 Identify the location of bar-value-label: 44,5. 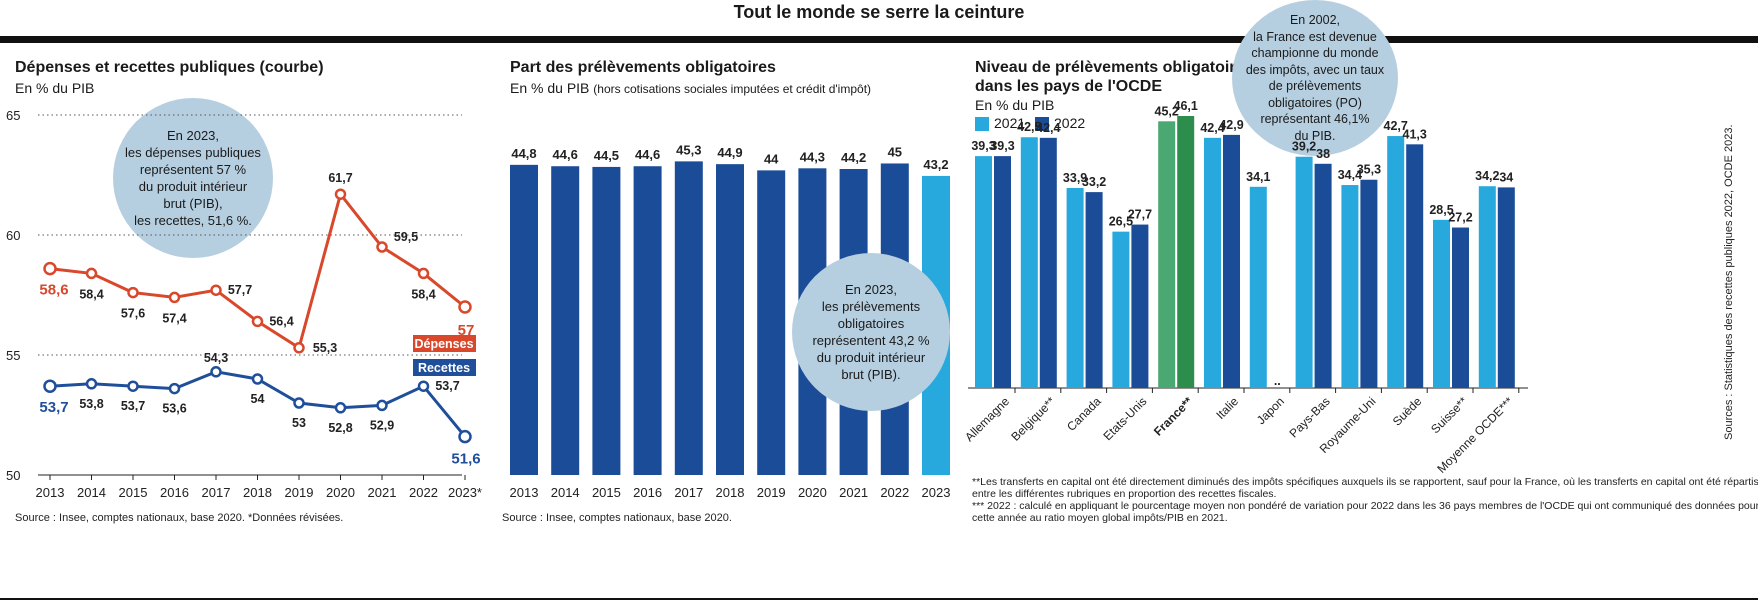
(606, 155).